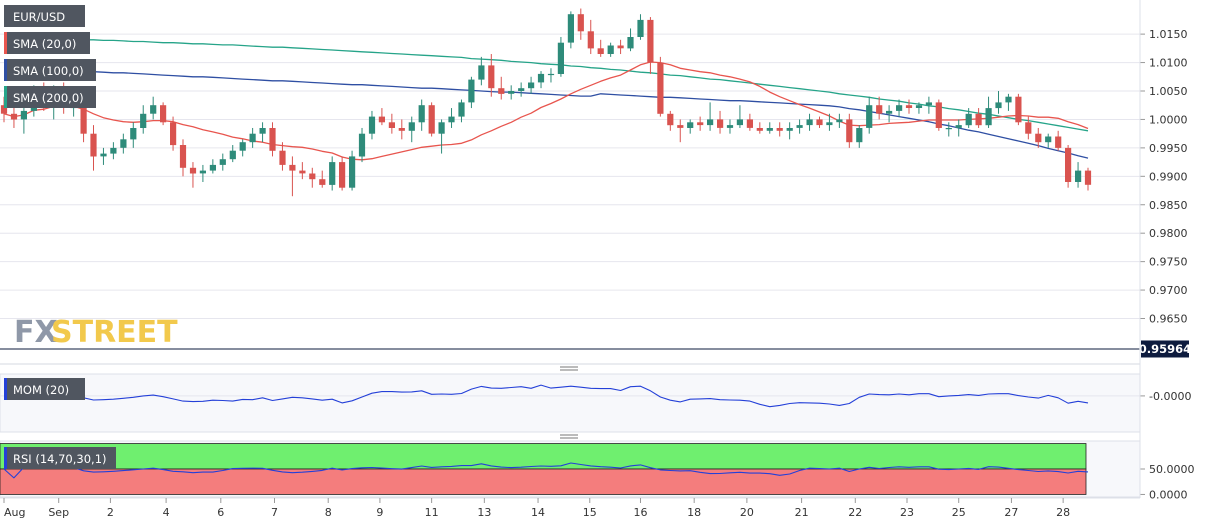  Describe the element at coordinates (328, 512) in the screenshot. I see `time-tick-label: 8` at that location.